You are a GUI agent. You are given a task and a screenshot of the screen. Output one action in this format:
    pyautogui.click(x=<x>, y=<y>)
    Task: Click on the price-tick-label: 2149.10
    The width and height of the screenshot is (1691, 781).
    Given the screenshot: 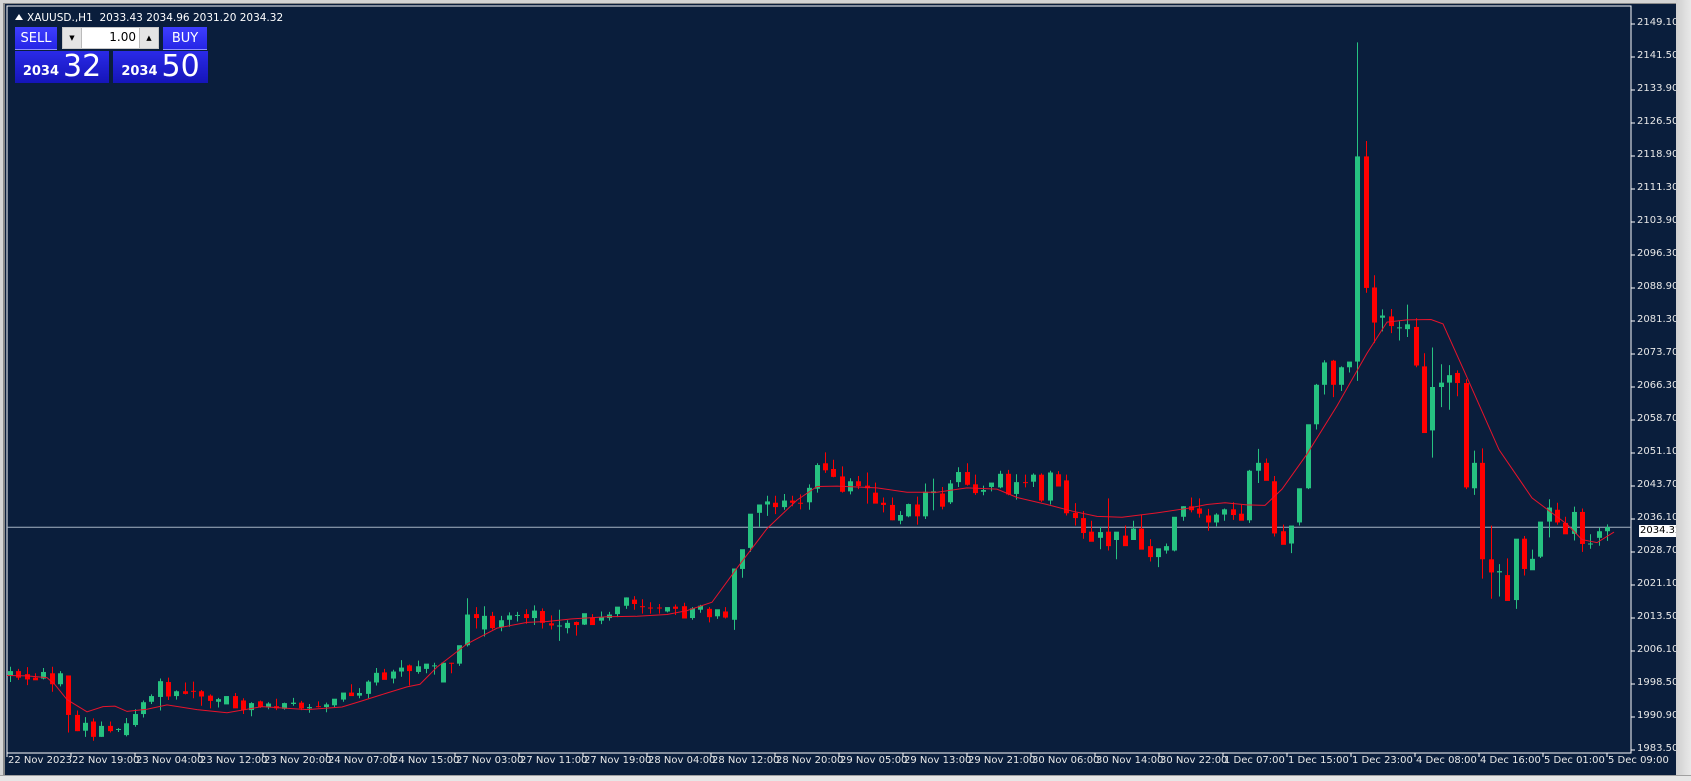 What is the action you would take?
    pyautogui.click(x=1658, y=22)
    